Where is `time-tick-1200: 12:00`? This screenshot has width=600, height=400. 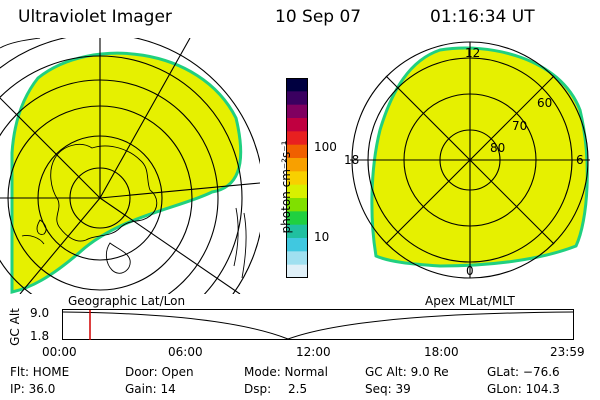 time-tick-1200: 12:00 is located at coordinates (313, 352).